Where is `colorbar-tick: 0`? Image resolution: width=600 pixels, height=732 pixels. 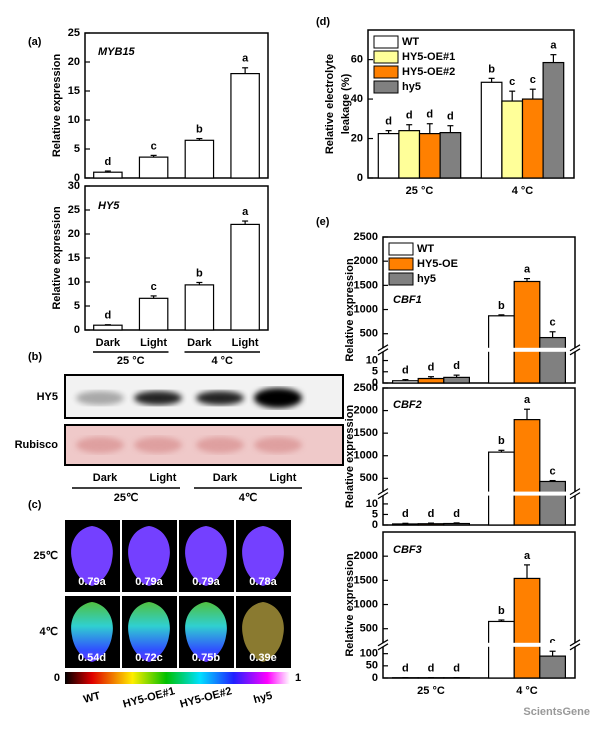 colorbar-tick: 0 is located at coordinates (57, 678).